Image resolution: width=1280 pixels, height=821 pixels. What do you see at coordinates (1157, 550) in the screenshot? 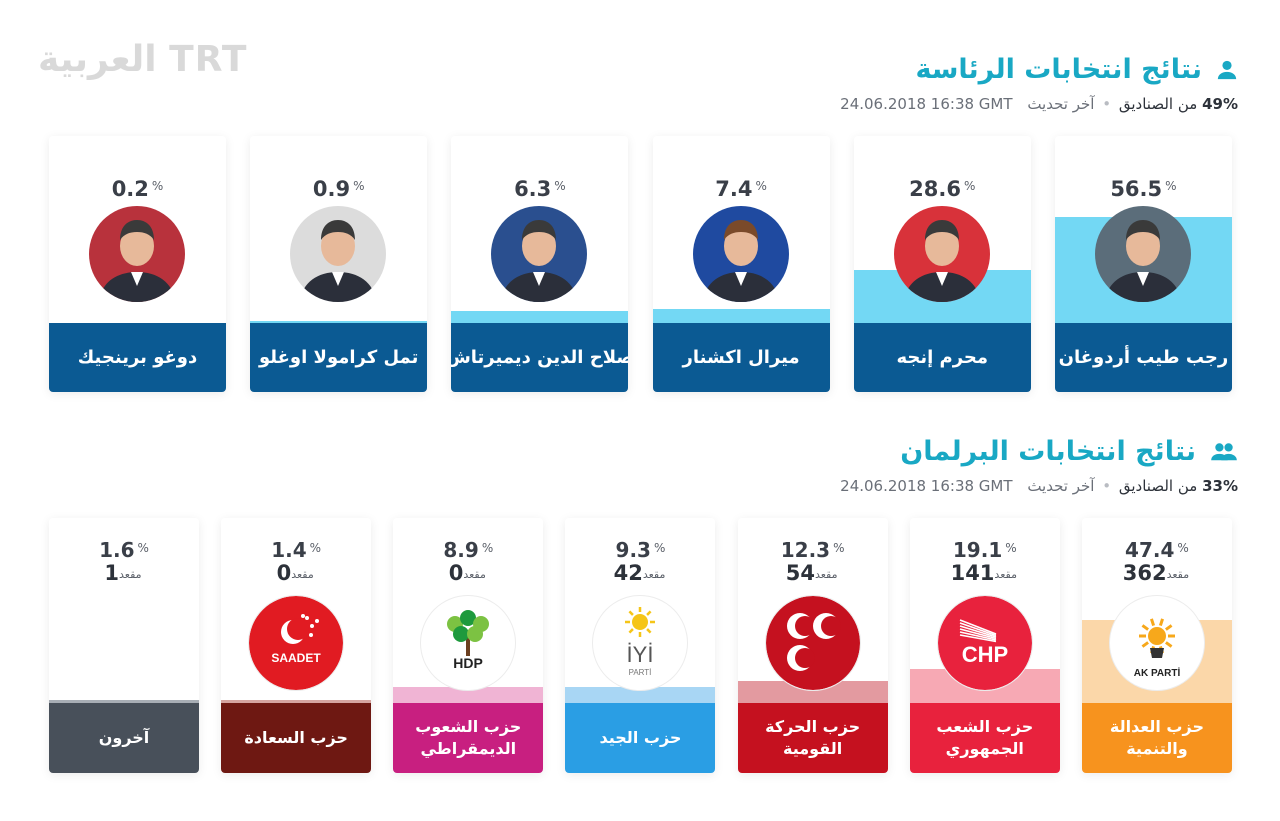
I see `party-percent: 47.4%` at bounding box center [1157, 550].